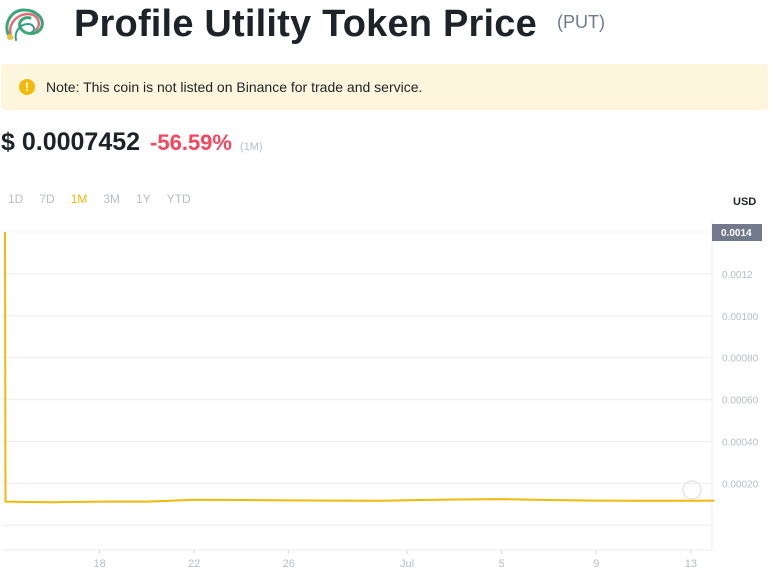 Image resolution: width=783 pixels, height=575 pixels. What do you see at coordinates (16, 199) in the screenshot?
I see `tab-1d: 1D` at bounding box center [16, 199].